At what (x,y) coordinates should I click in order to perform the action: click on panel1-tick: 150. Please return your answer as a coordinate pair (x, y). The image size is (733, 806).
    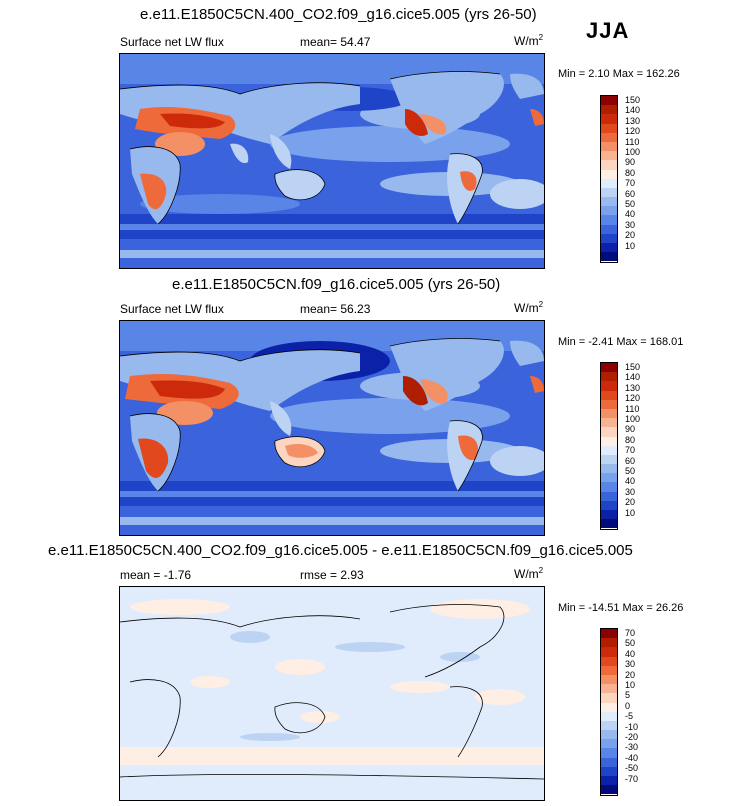
    Looking at the image, I should click on (633, 100).